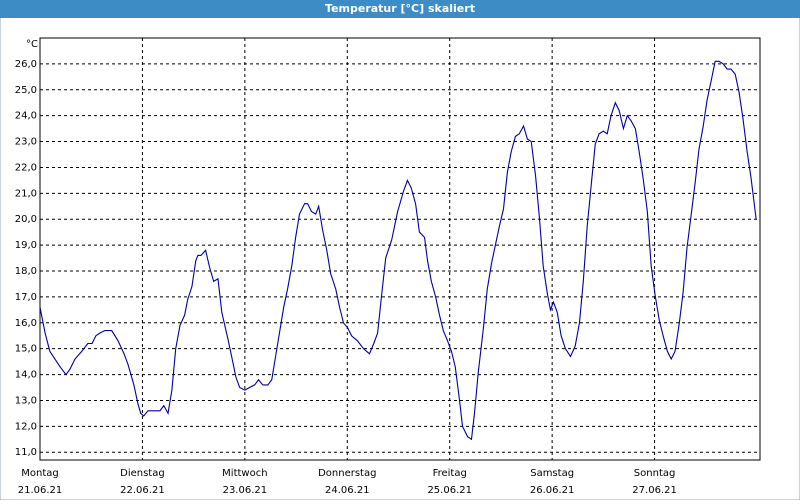 The image size is (800, 504). I want to click on y-tick-label: 13,0, so click(26, 400).